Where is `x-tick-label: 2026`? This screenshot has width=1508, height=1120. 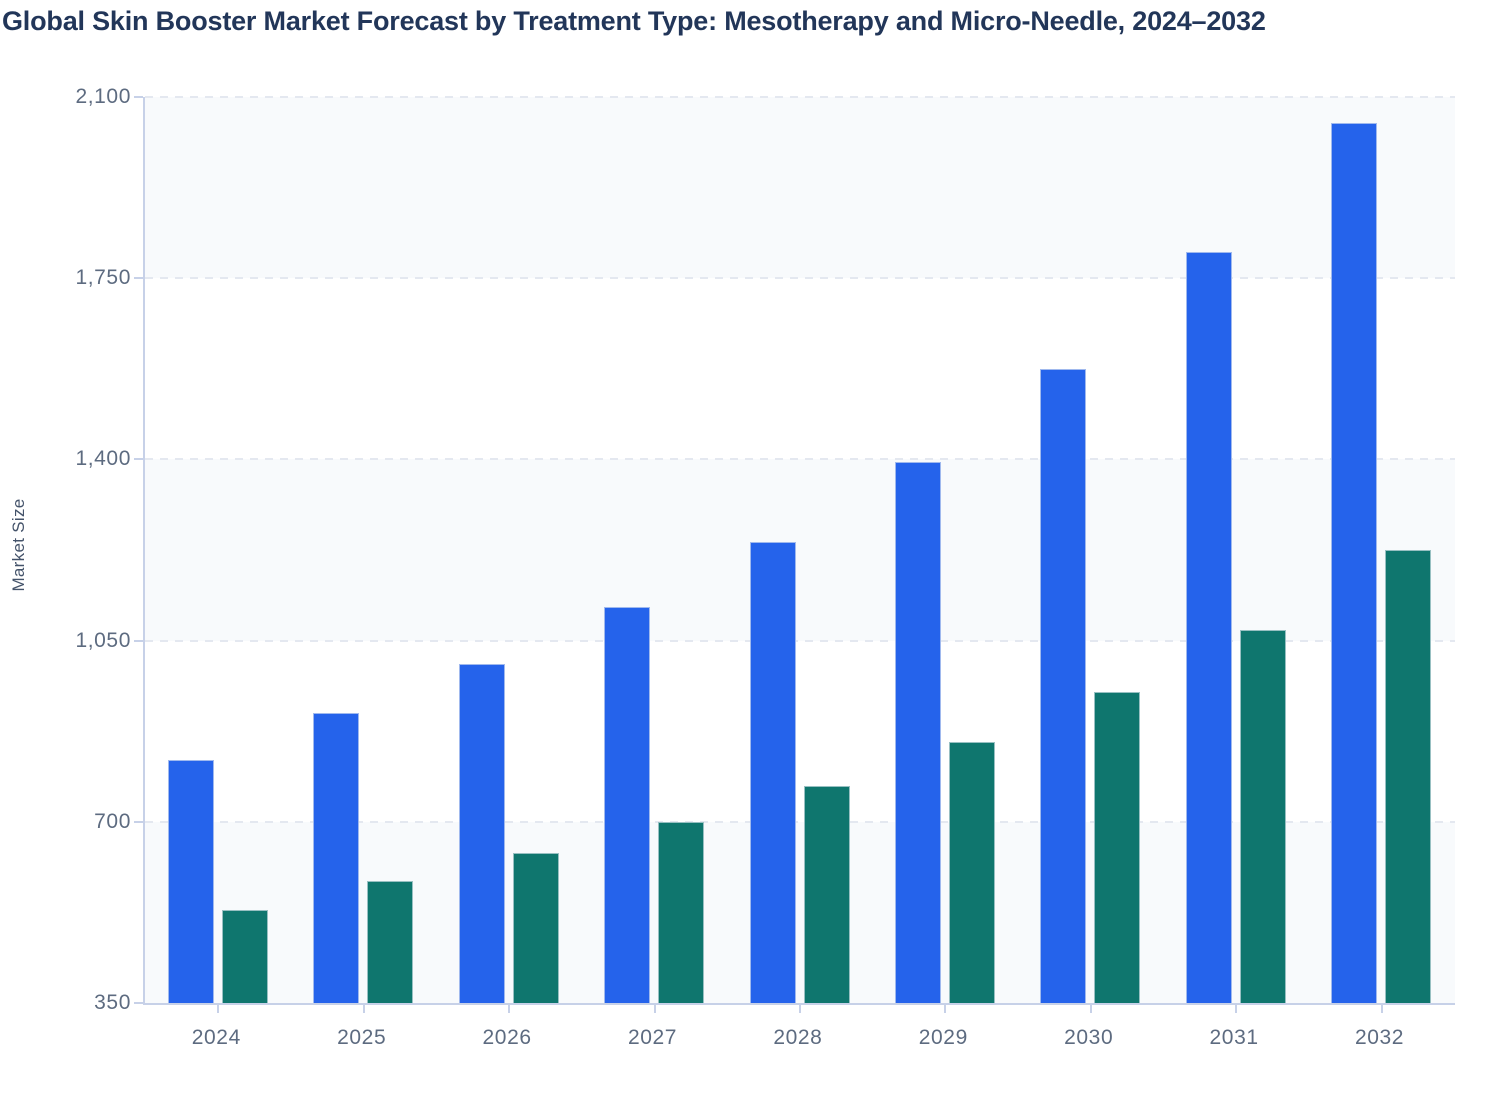
x-tick-label: 2026 is located at coordinates (507, 1037).